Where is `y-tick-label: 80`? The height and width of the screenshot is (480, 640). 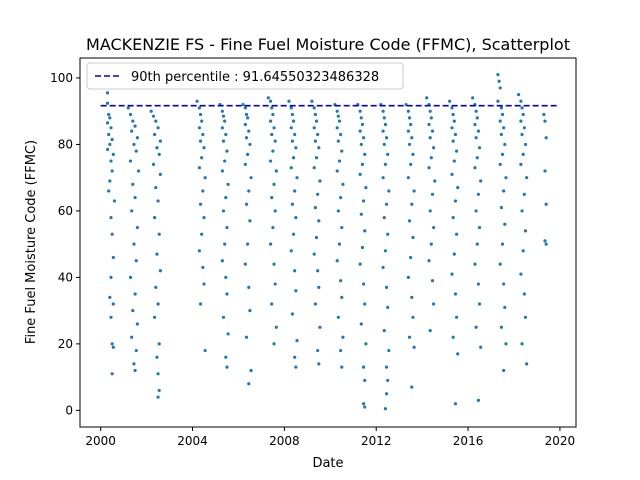 y-tick-label: 80 is located at coordinates (65, 144).